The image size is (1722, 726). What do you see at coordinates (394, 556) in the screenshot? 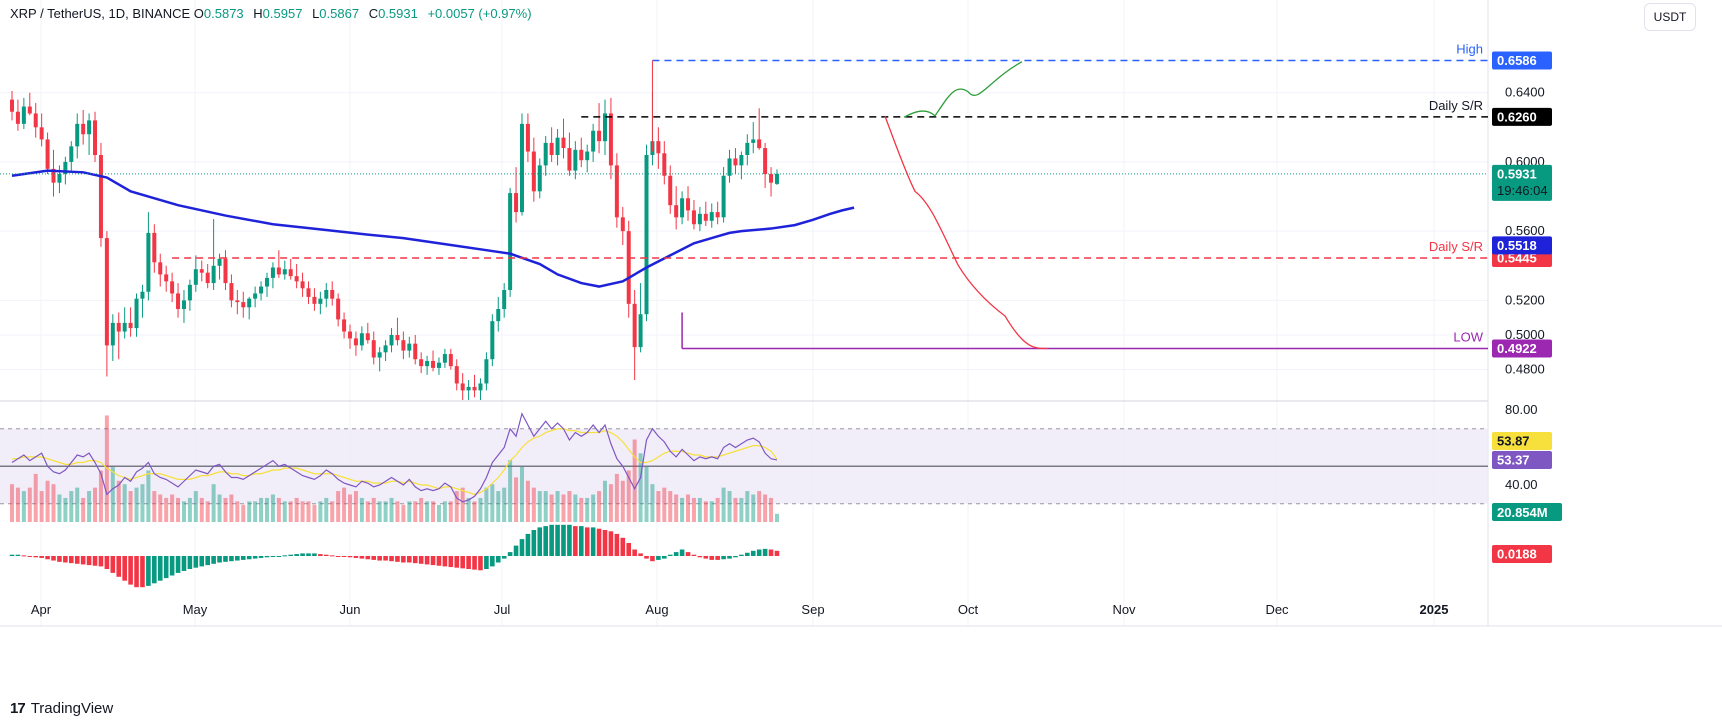
I see `macd-pane` at bounding box center [394, 556].